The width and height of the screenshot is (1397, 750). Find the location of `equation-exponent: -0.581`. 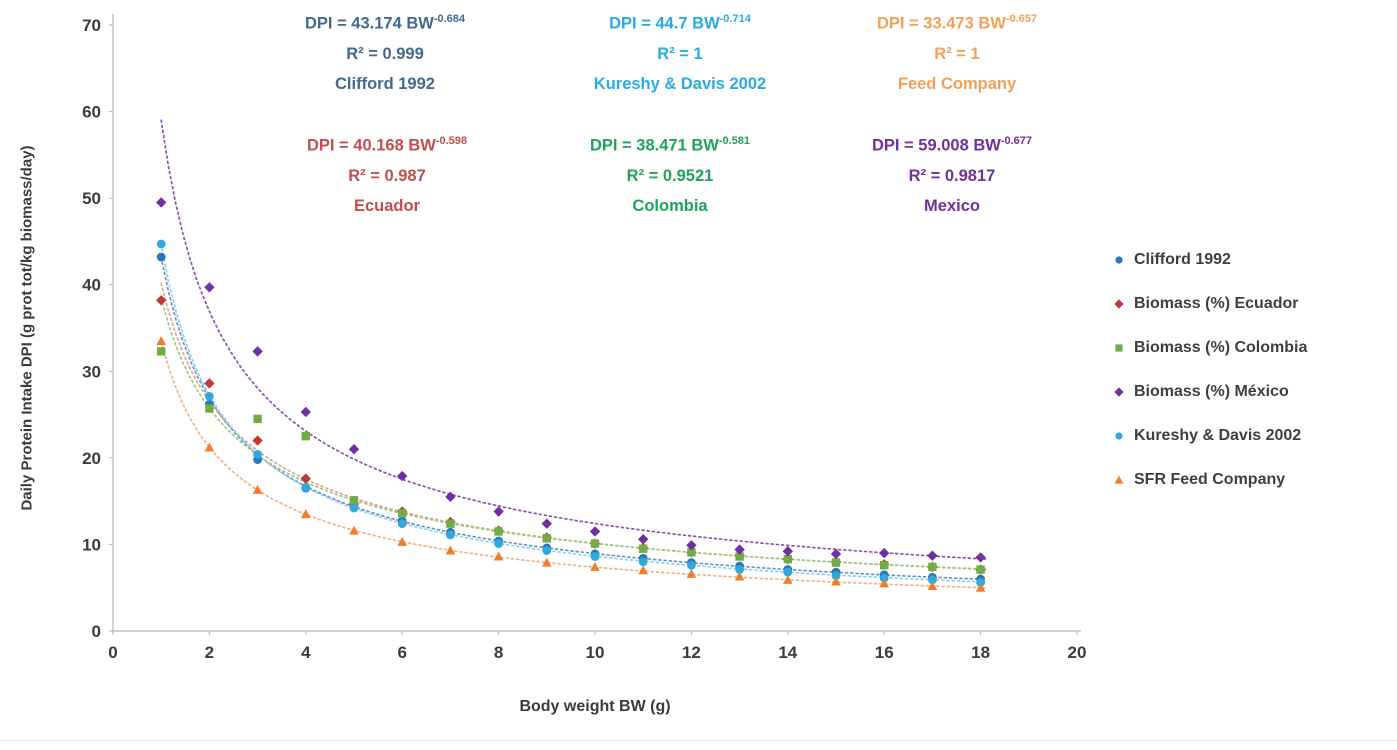

equation-exponent: -0.581 is located at coordinates (734, 141).